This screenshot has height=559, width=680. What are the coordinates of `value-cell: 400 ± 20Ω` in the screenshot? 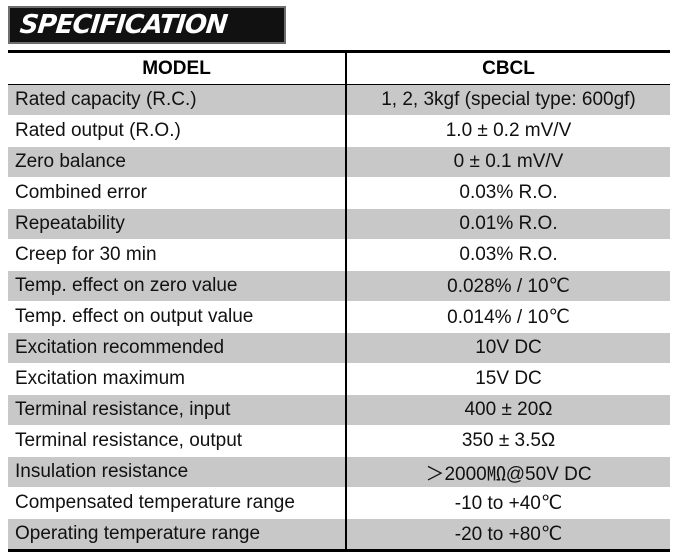 It's located at (508, 410).